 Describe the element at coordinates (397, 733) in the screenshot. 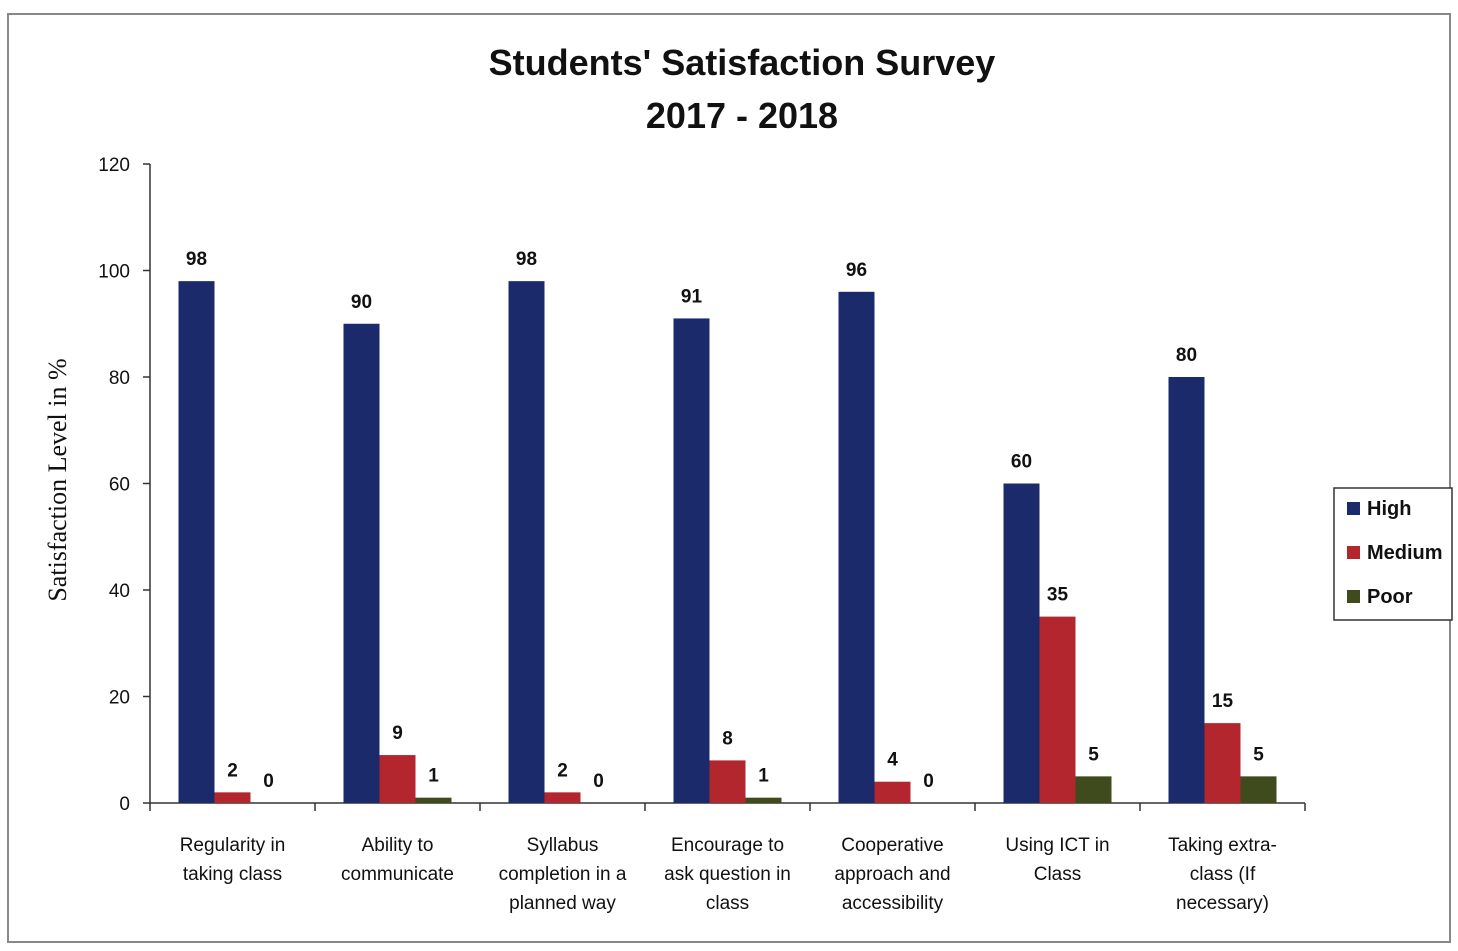

I see `data-label-medium-1: 9` at that location.